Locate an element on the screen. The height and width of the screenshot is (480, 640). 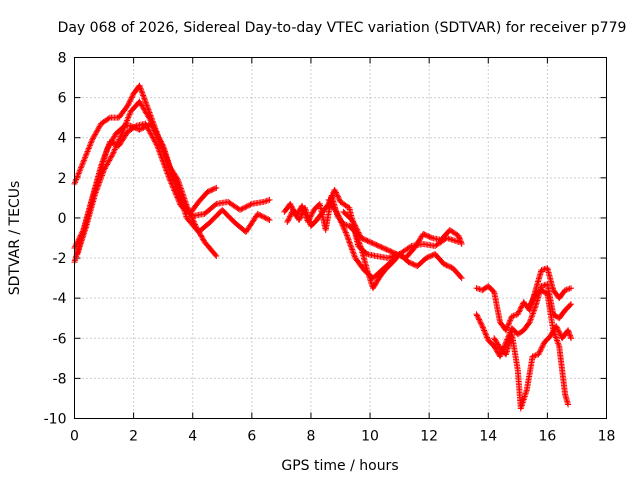
x-axis-label: GPS time / hours is located at coordinates (339, 466).